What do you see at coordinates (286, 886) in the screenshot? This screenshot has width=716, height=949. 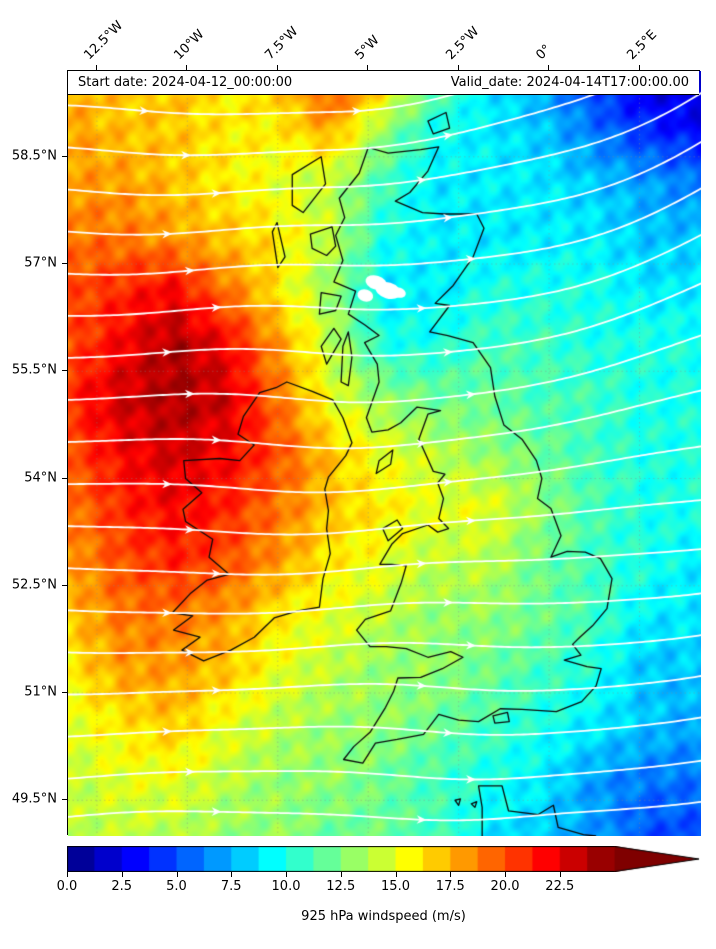 I see `colorbar-tick-label: 10.0` at bounding box center [286, 886].